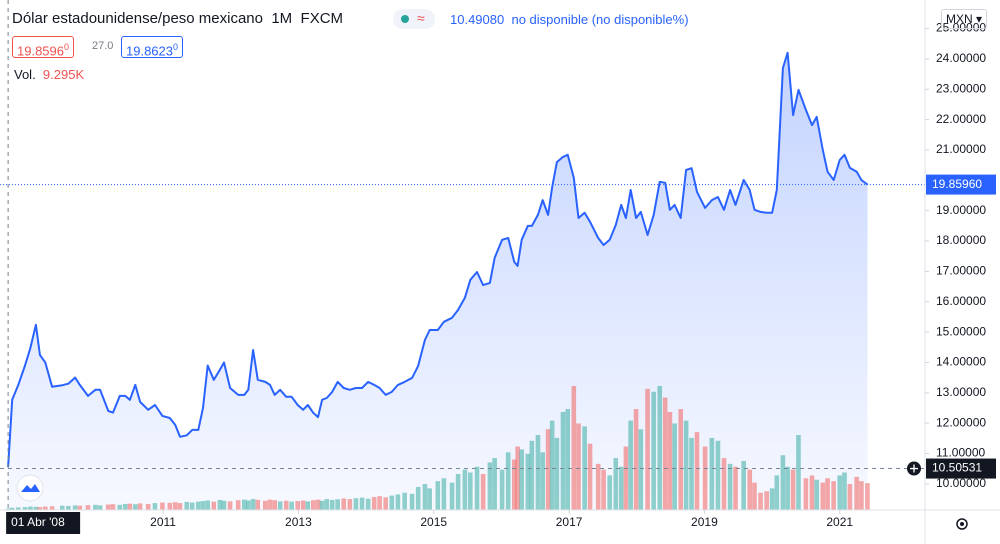 The width and height of the screenshot is (1000, 544). What do you see at coordinates (961, 422) in the screenshot?
I see `y-tick-label: 12.00000` at bounding box center [961, 422].